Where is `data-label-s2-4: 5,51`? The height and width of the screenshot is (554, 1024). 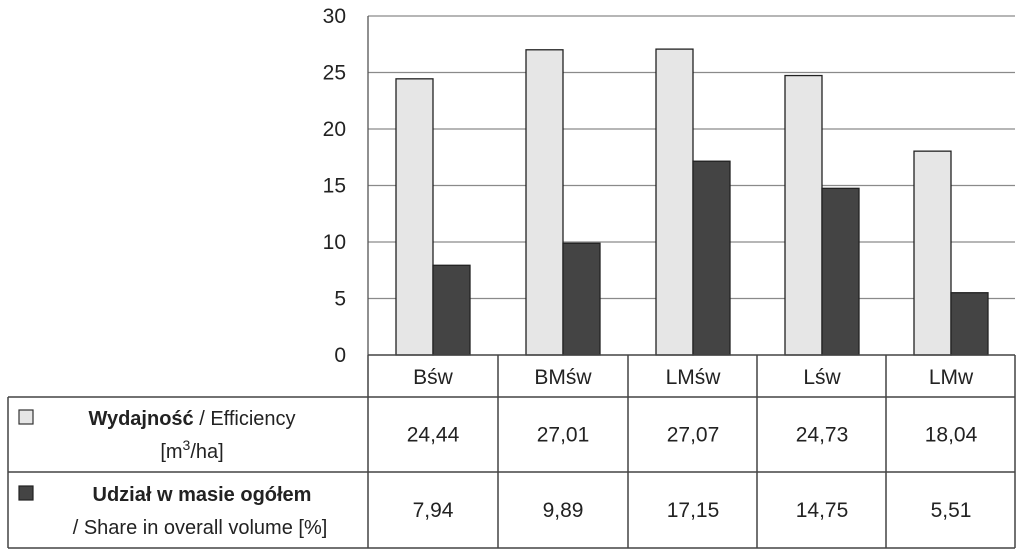 data-label-s2-4: 5,51 is located at coordinates (951, 510).